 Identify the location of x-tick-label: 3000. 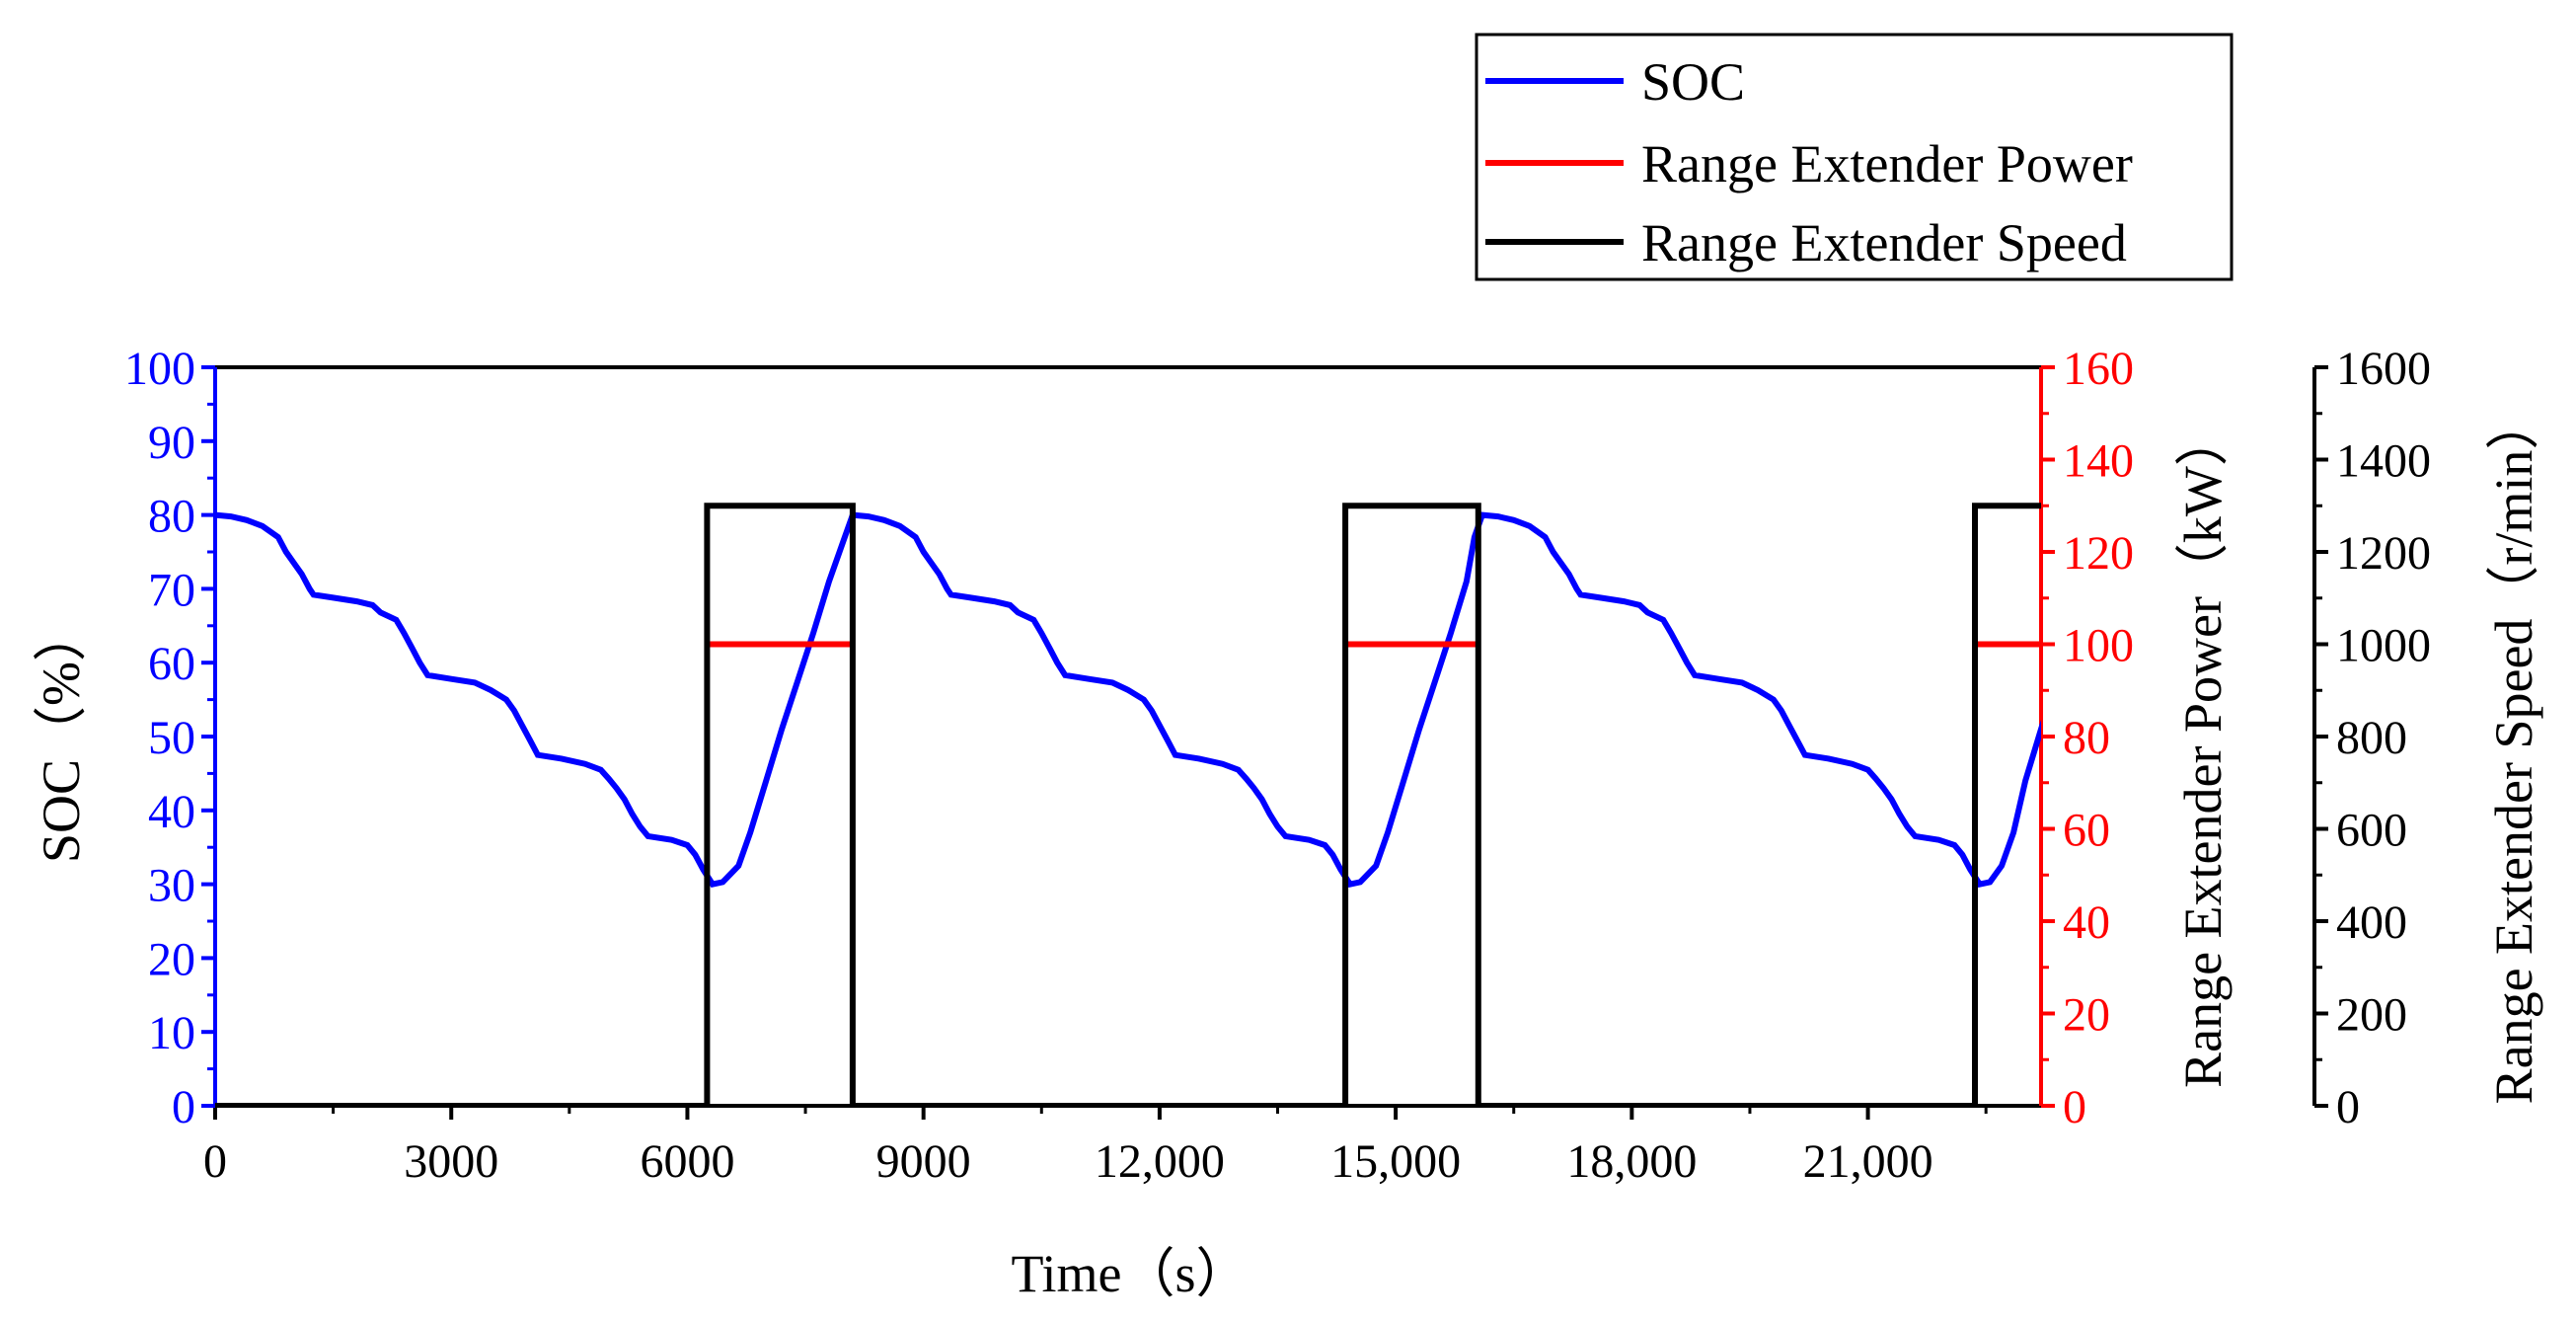
(451, 1161).